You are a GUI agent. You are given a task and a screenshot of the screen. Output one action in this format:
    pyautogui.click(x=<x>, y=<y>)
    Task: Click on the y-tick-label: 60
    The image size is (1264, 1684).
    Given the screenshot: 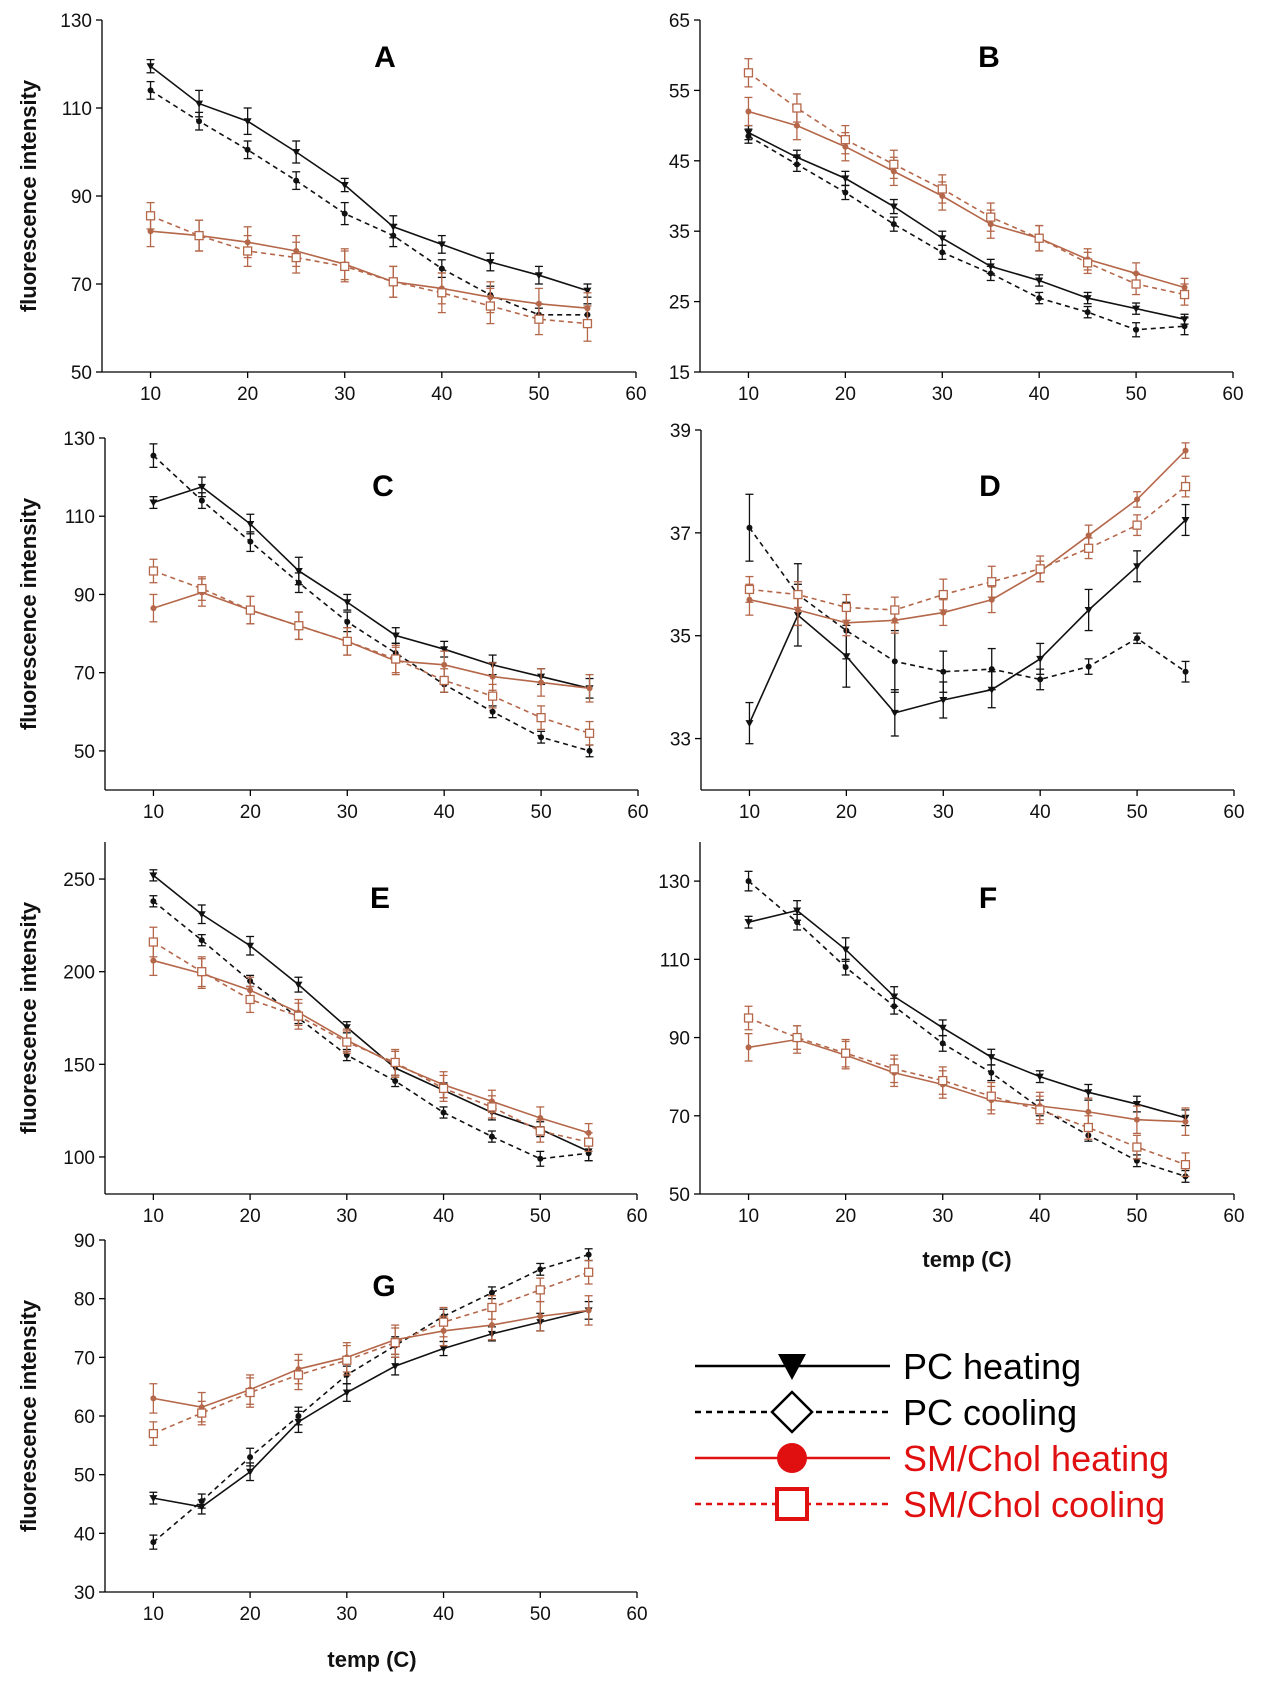 What is the action you would take?
    pyautogui.click(x=84, y=1417)
    